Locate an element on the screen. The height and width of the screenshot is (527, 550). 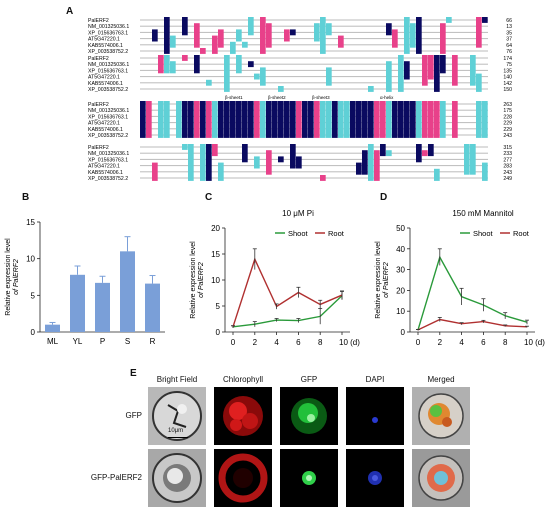
y-axis-label-line: of PalERF2 is located at coordinates (201, 280).